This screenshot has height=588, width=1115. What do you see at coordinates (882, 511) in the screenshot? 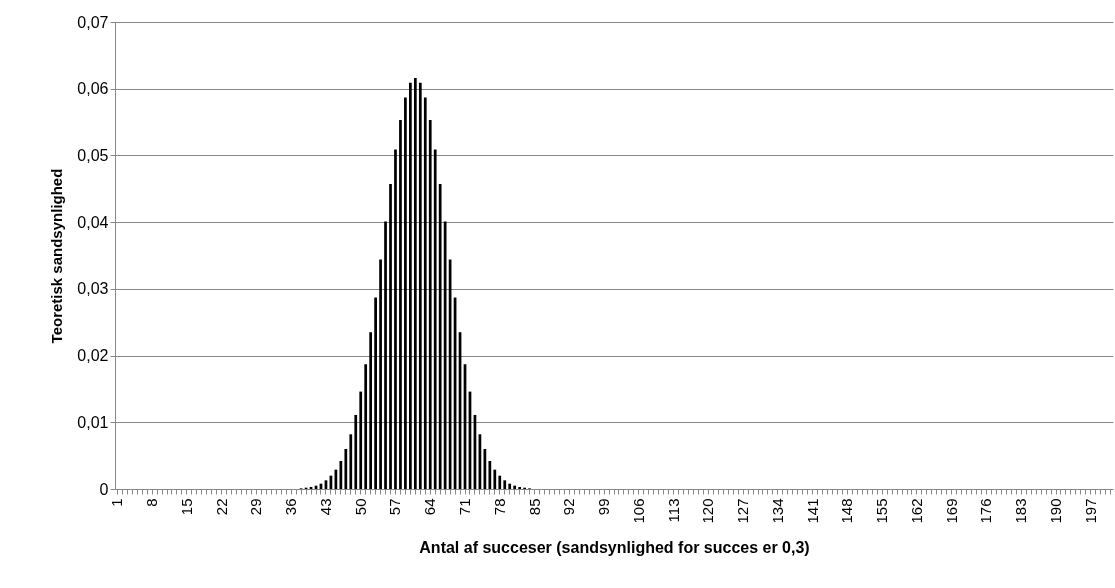
I see `x-tick-label: 155` at bounding box center [882, 511].